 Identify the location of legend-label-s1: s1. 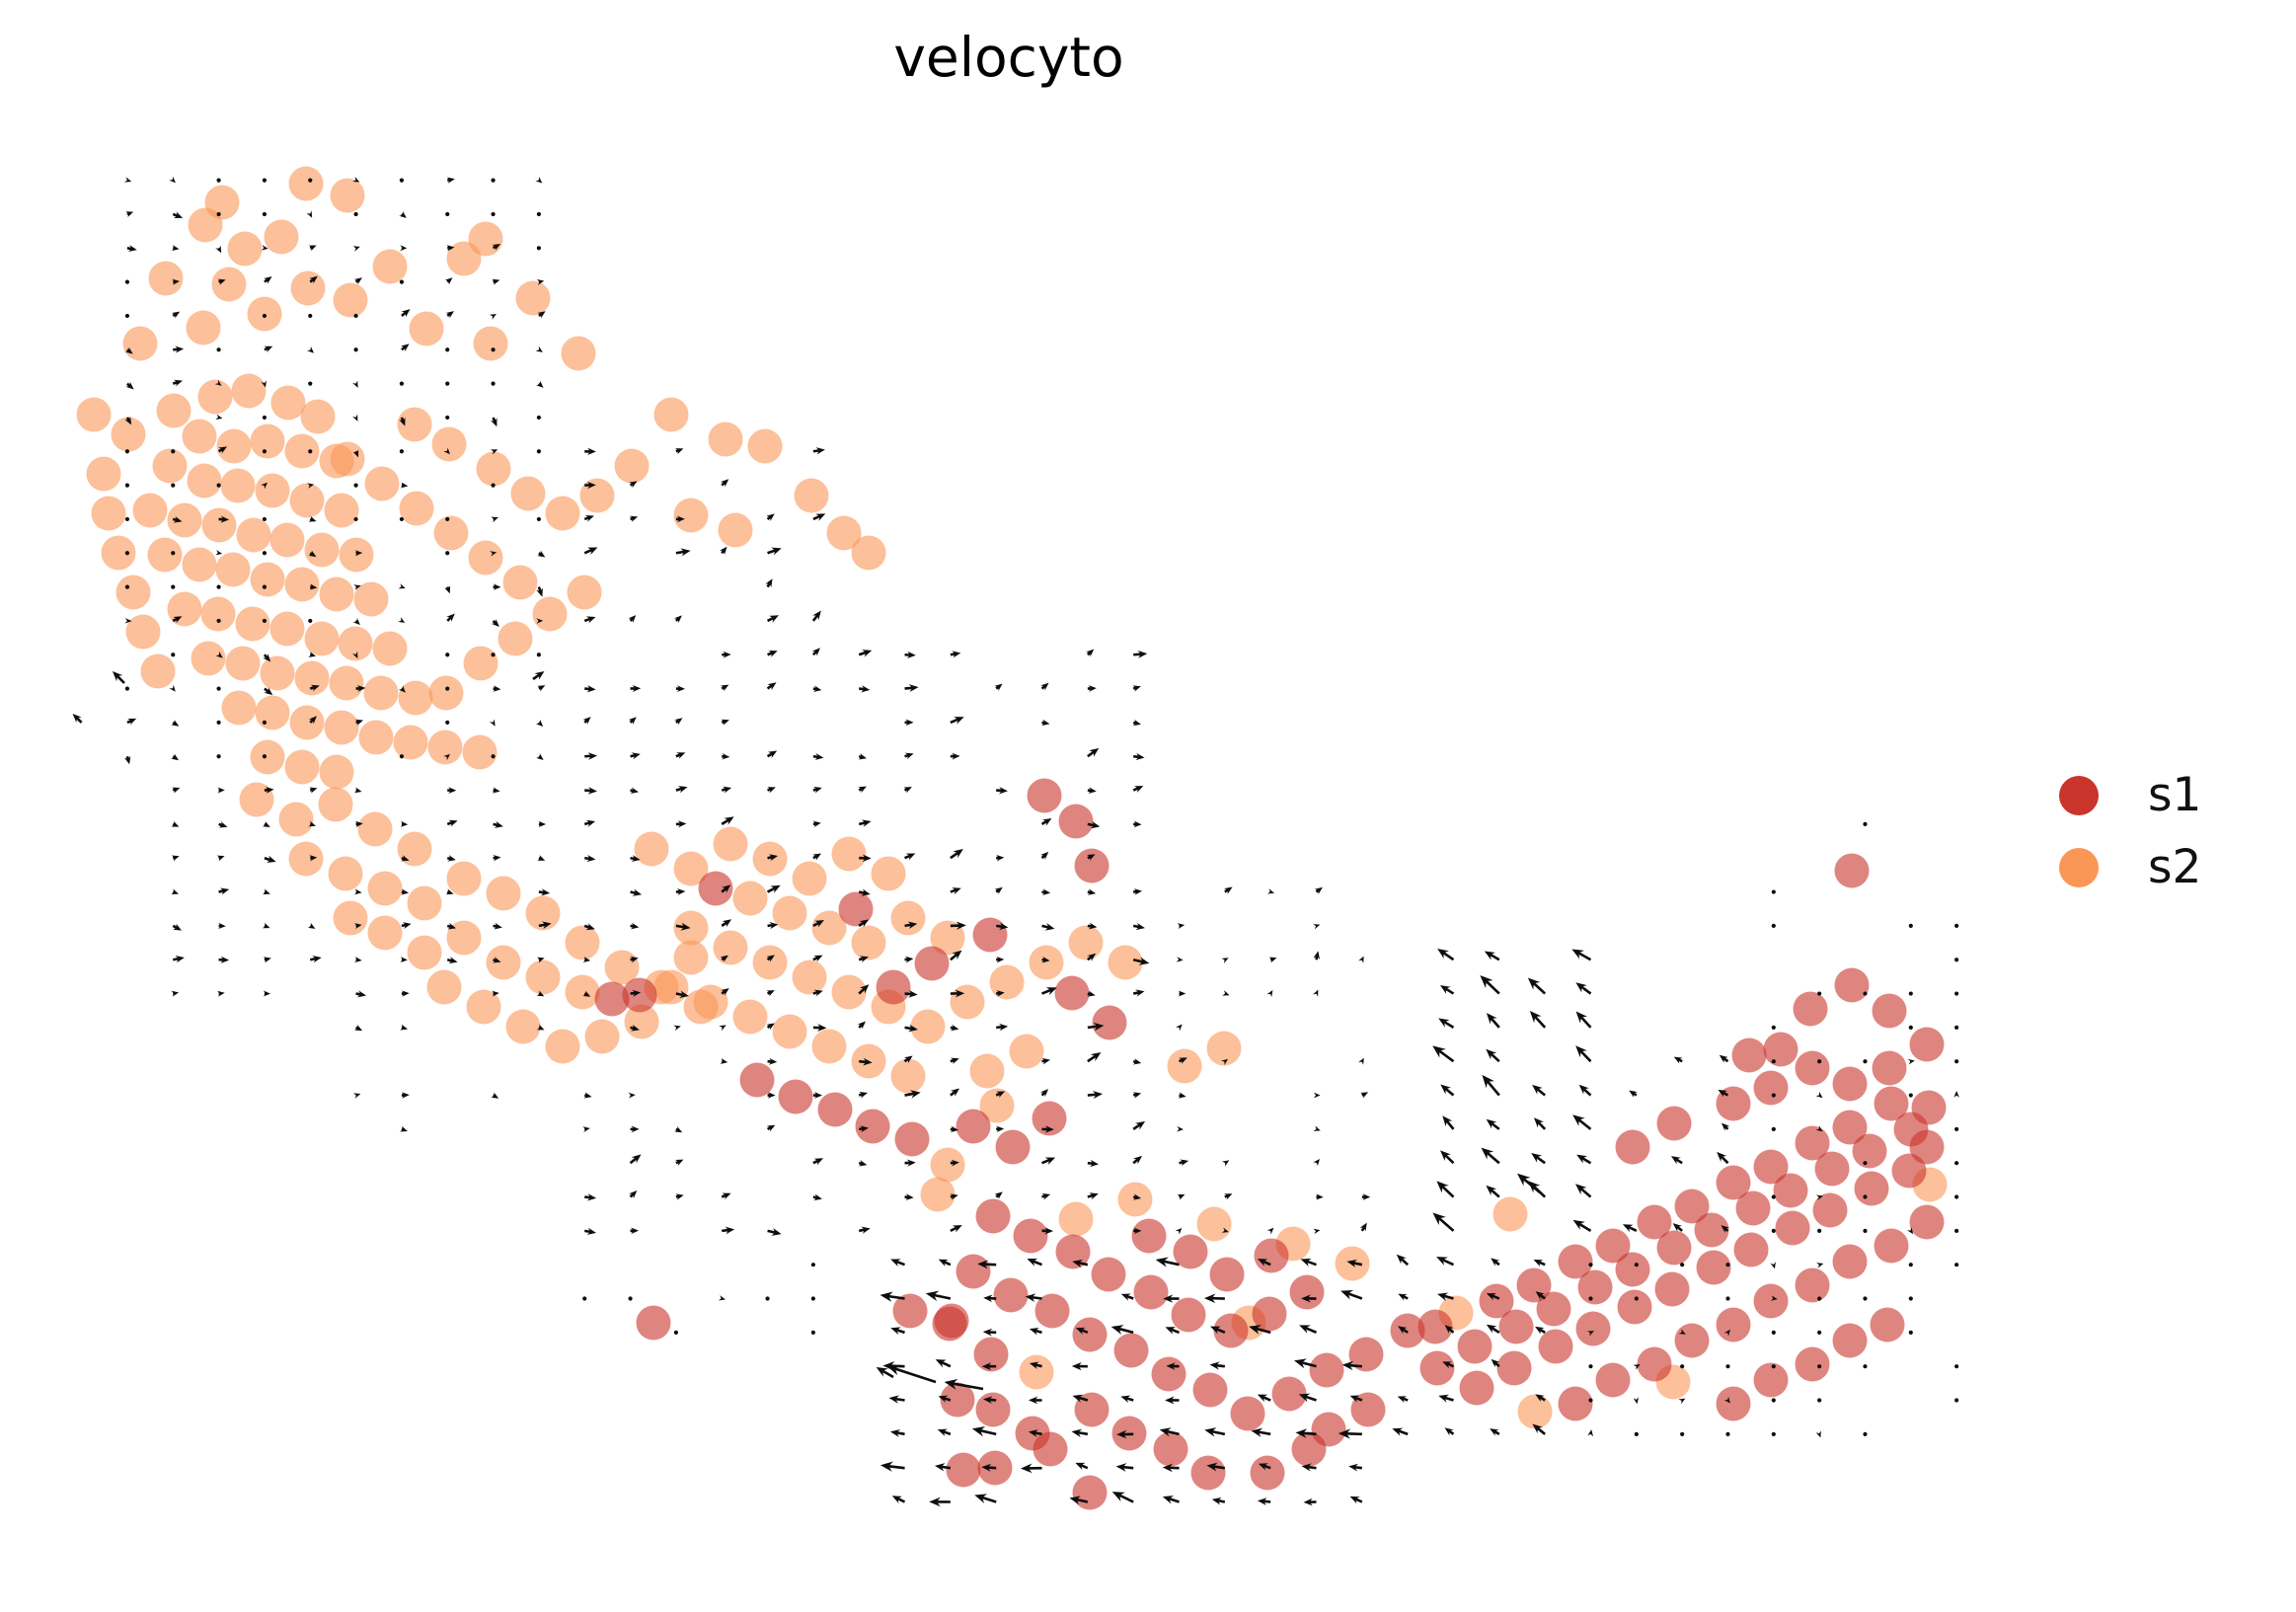
(2175, 795).